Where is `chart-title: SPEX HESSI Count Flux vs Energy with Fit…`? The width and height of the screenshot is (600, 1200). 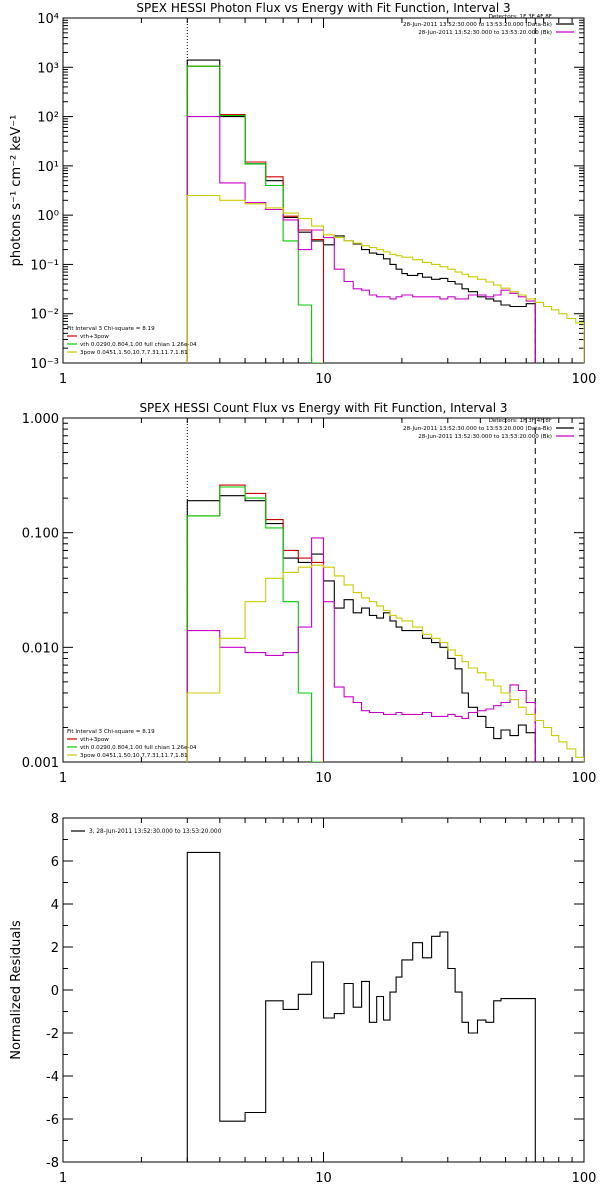
chart-title: SPEX HESSI Count Flux vs Energy with Fit… is located at coordinates (323, 408).